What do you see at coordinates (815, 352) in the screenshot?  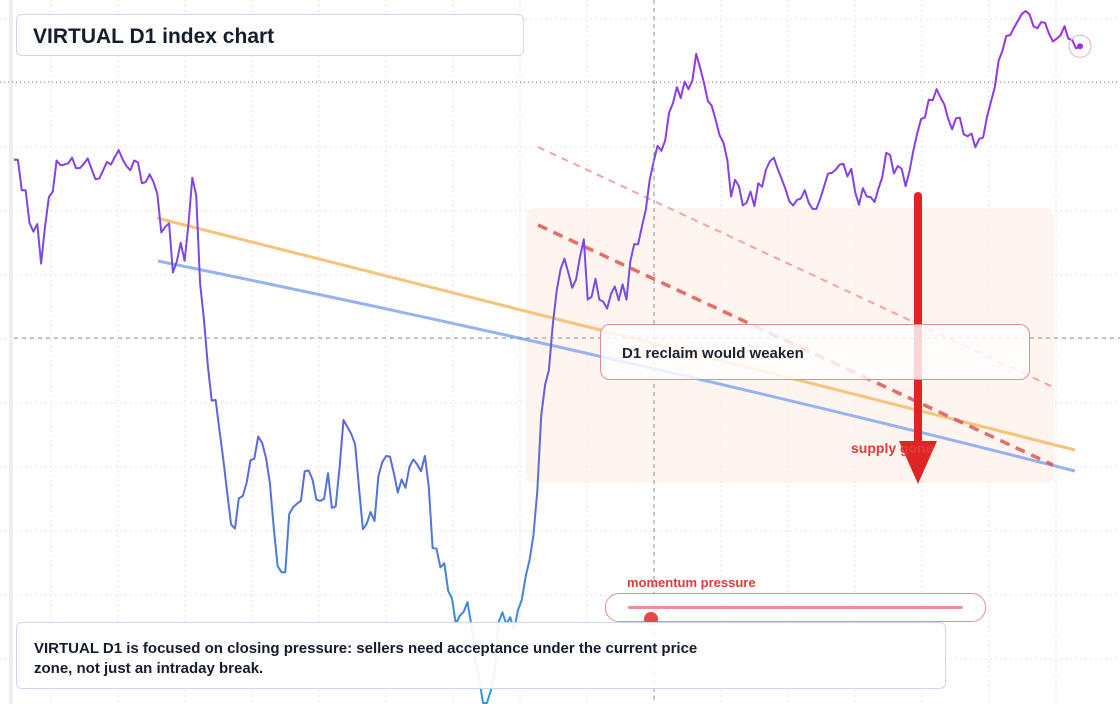 I see `reclaim-annotation-box: D1 reclaim would weaken` at bounding box center [815, 352].